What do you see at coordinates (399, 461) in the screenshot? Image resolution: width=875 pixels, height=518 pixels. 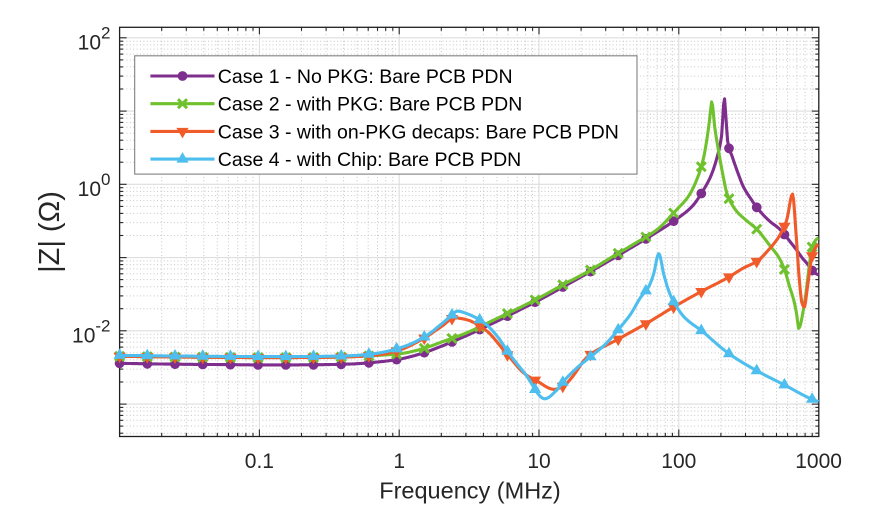 I see `svg-text: 1` at bounding box center [399, 461].